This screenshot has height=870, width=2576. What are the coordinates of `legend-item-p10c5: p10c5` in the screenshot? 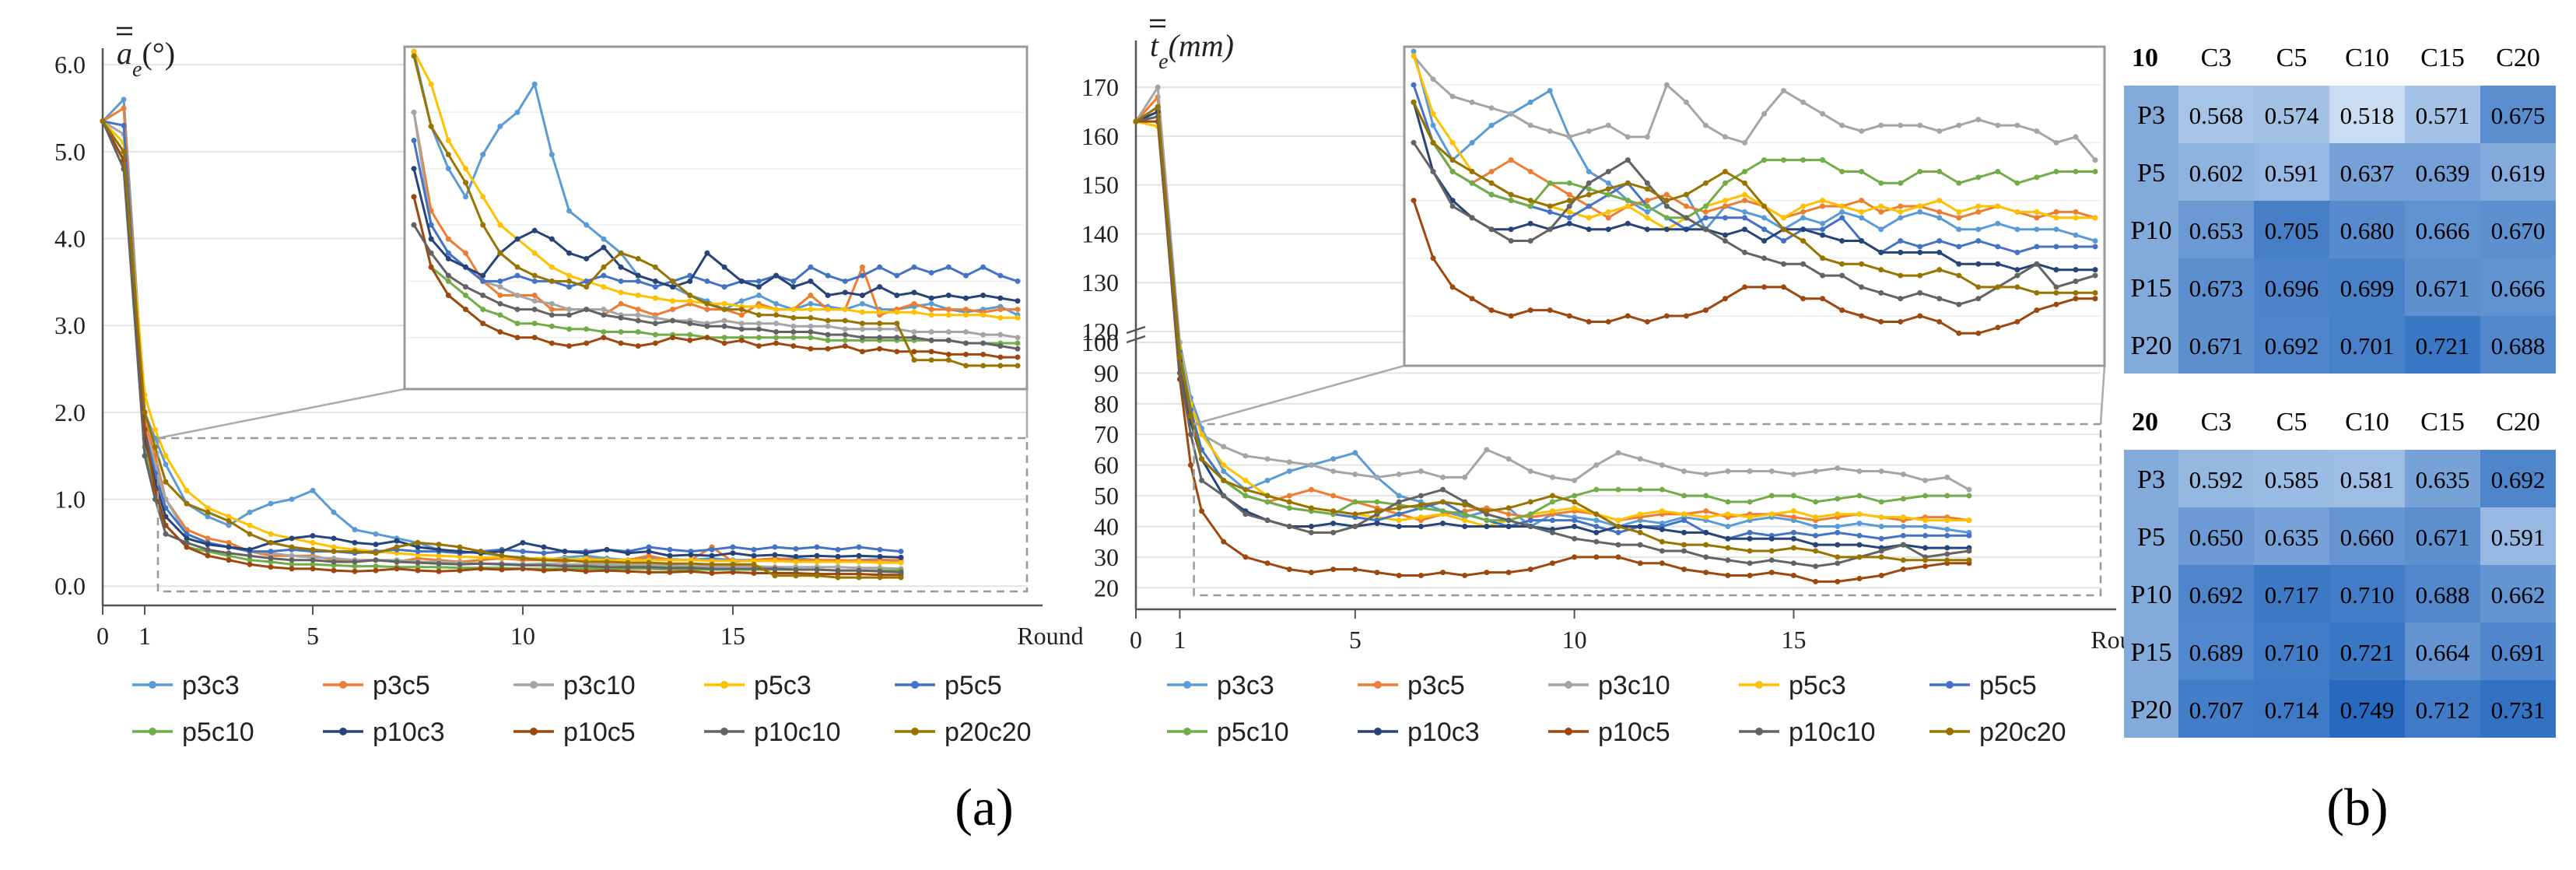 It's located at (1609, 732).